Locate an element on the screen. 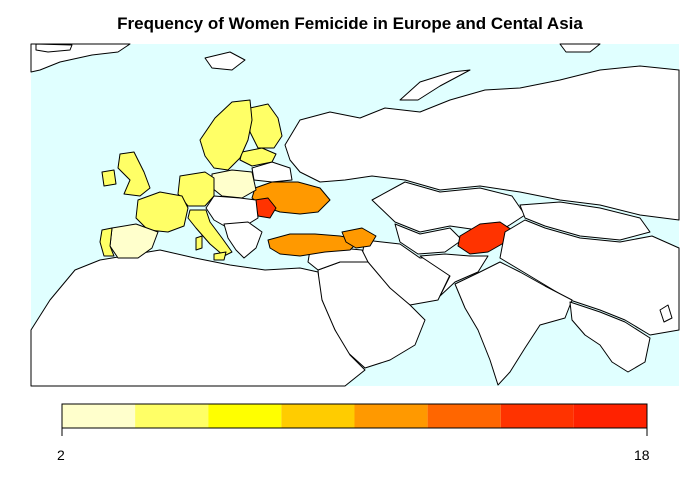 This screenshot has height=485, width=700. land-kazakhstan is located at coordinates (448, 207).